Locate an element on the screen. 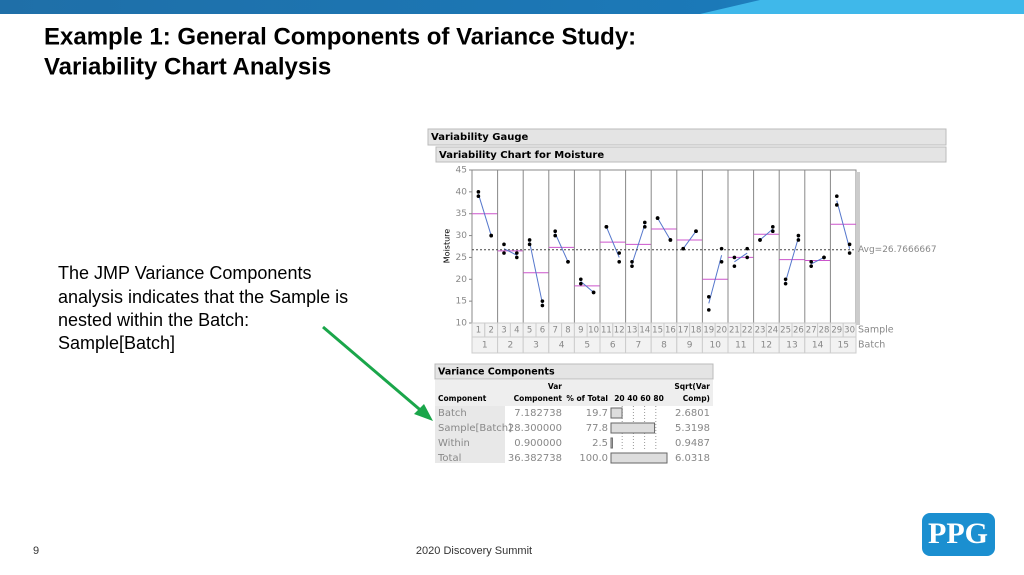 This screenshot has width=1024, height=575. group-axis-label: Batch is located at coordinates (871, 345).